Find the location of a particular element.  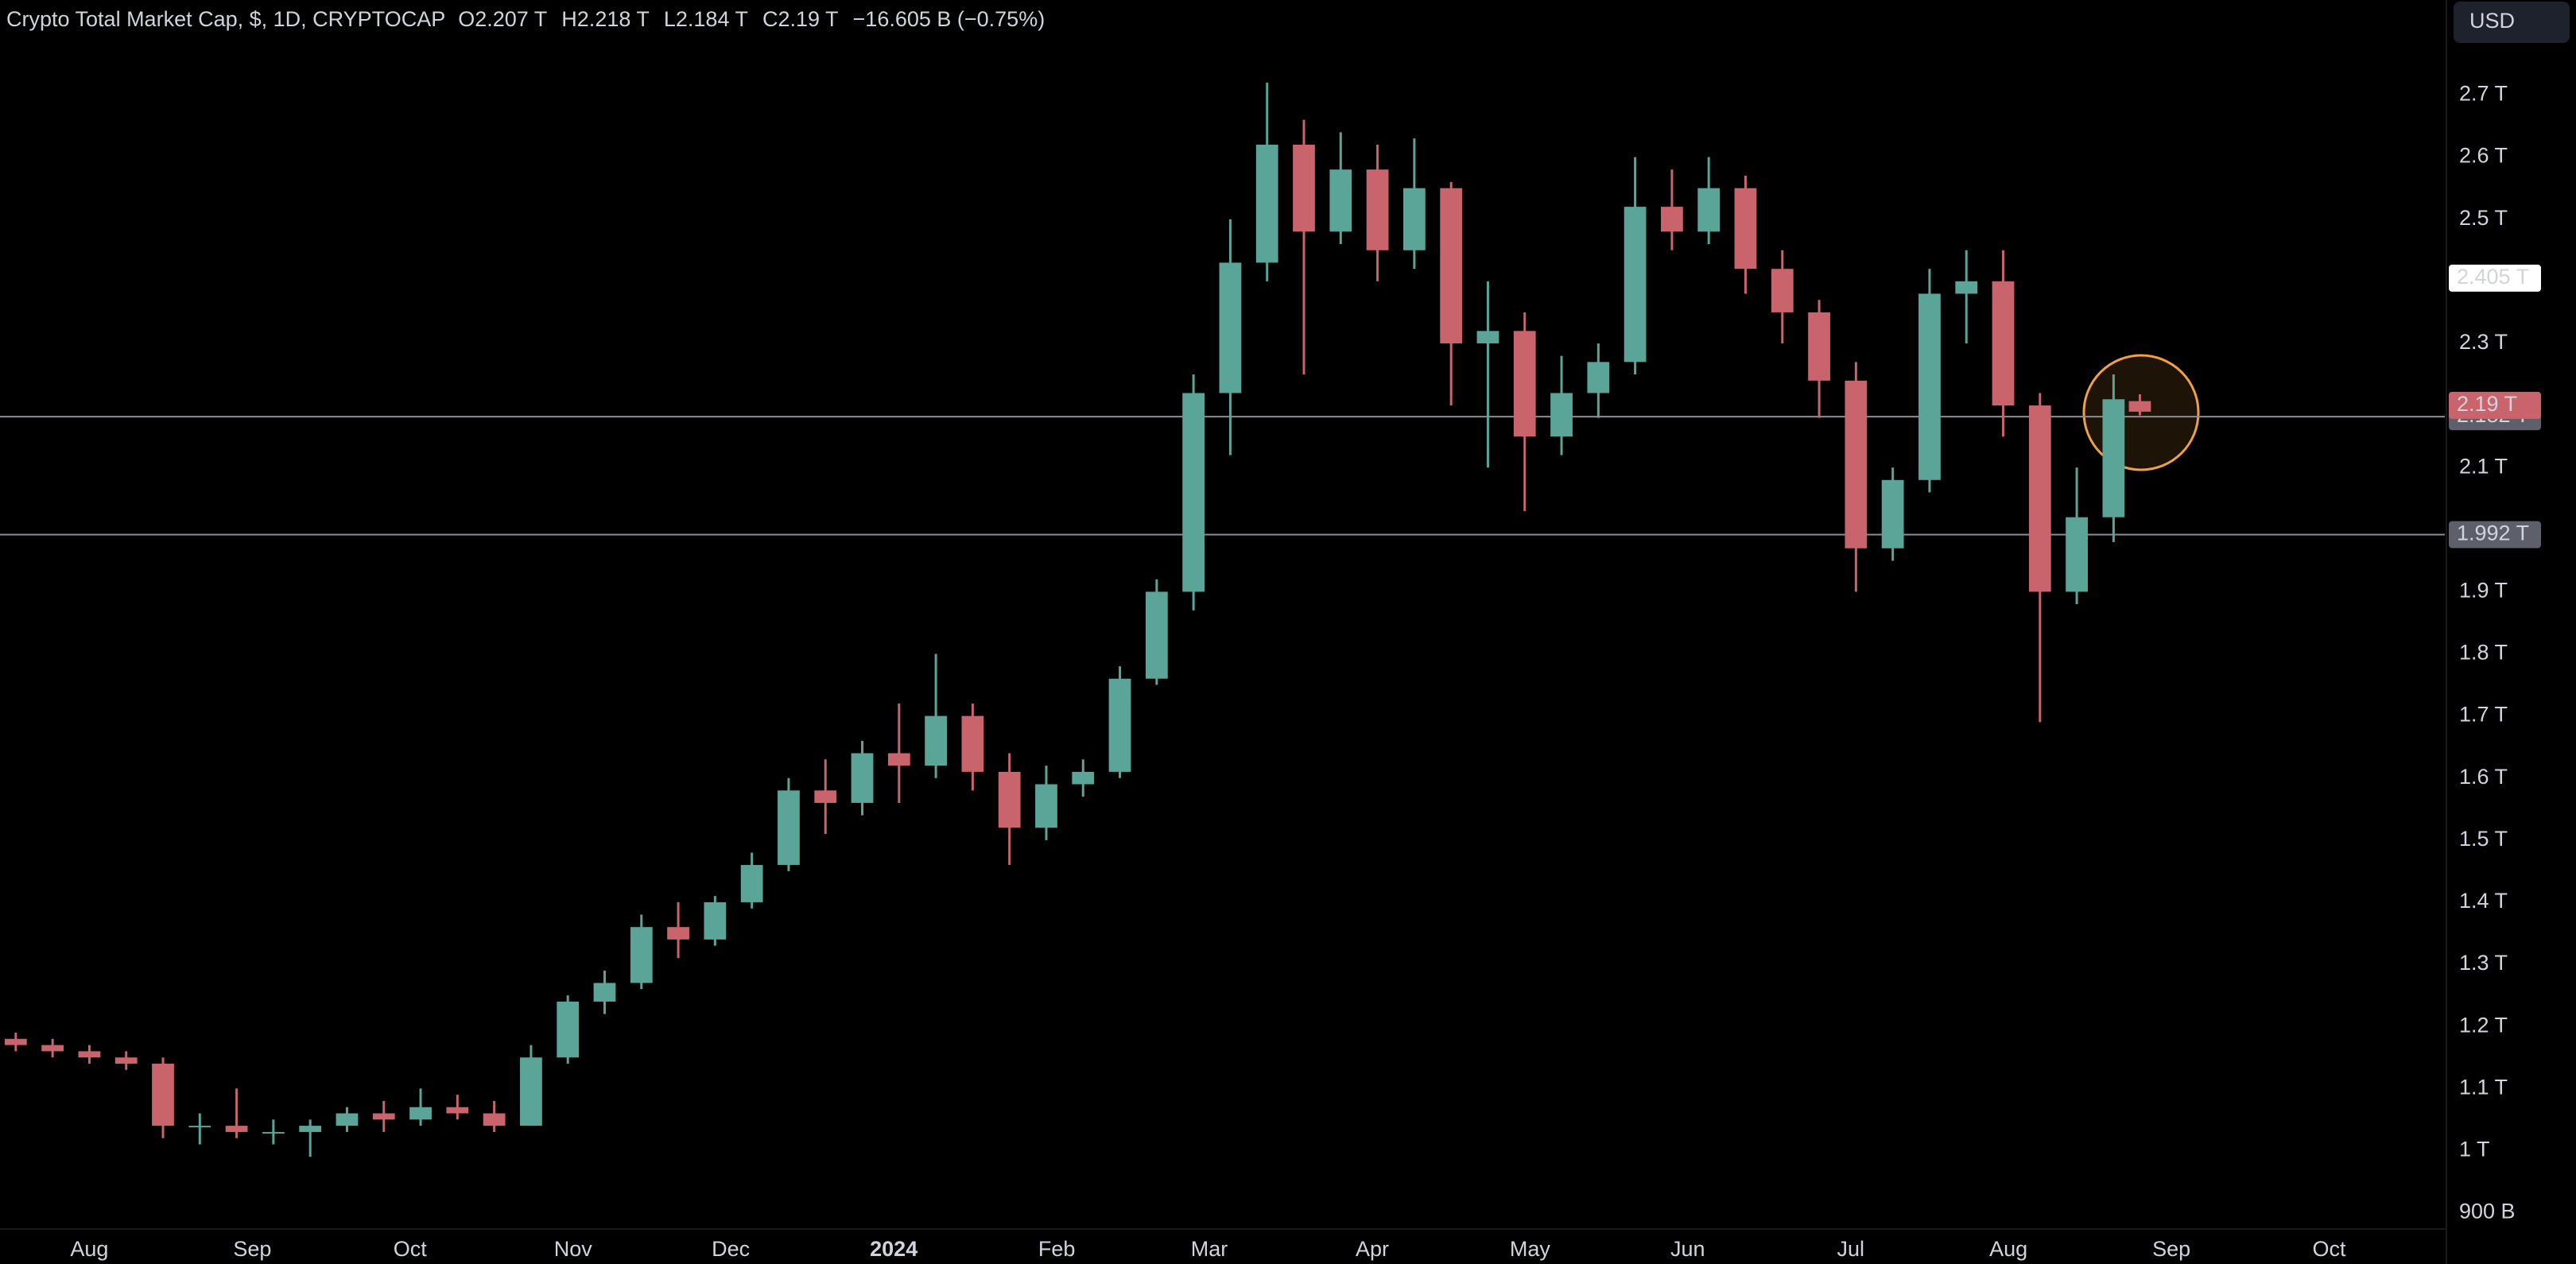

x-tick-label: Dec is located at coordinates (731, 1249).